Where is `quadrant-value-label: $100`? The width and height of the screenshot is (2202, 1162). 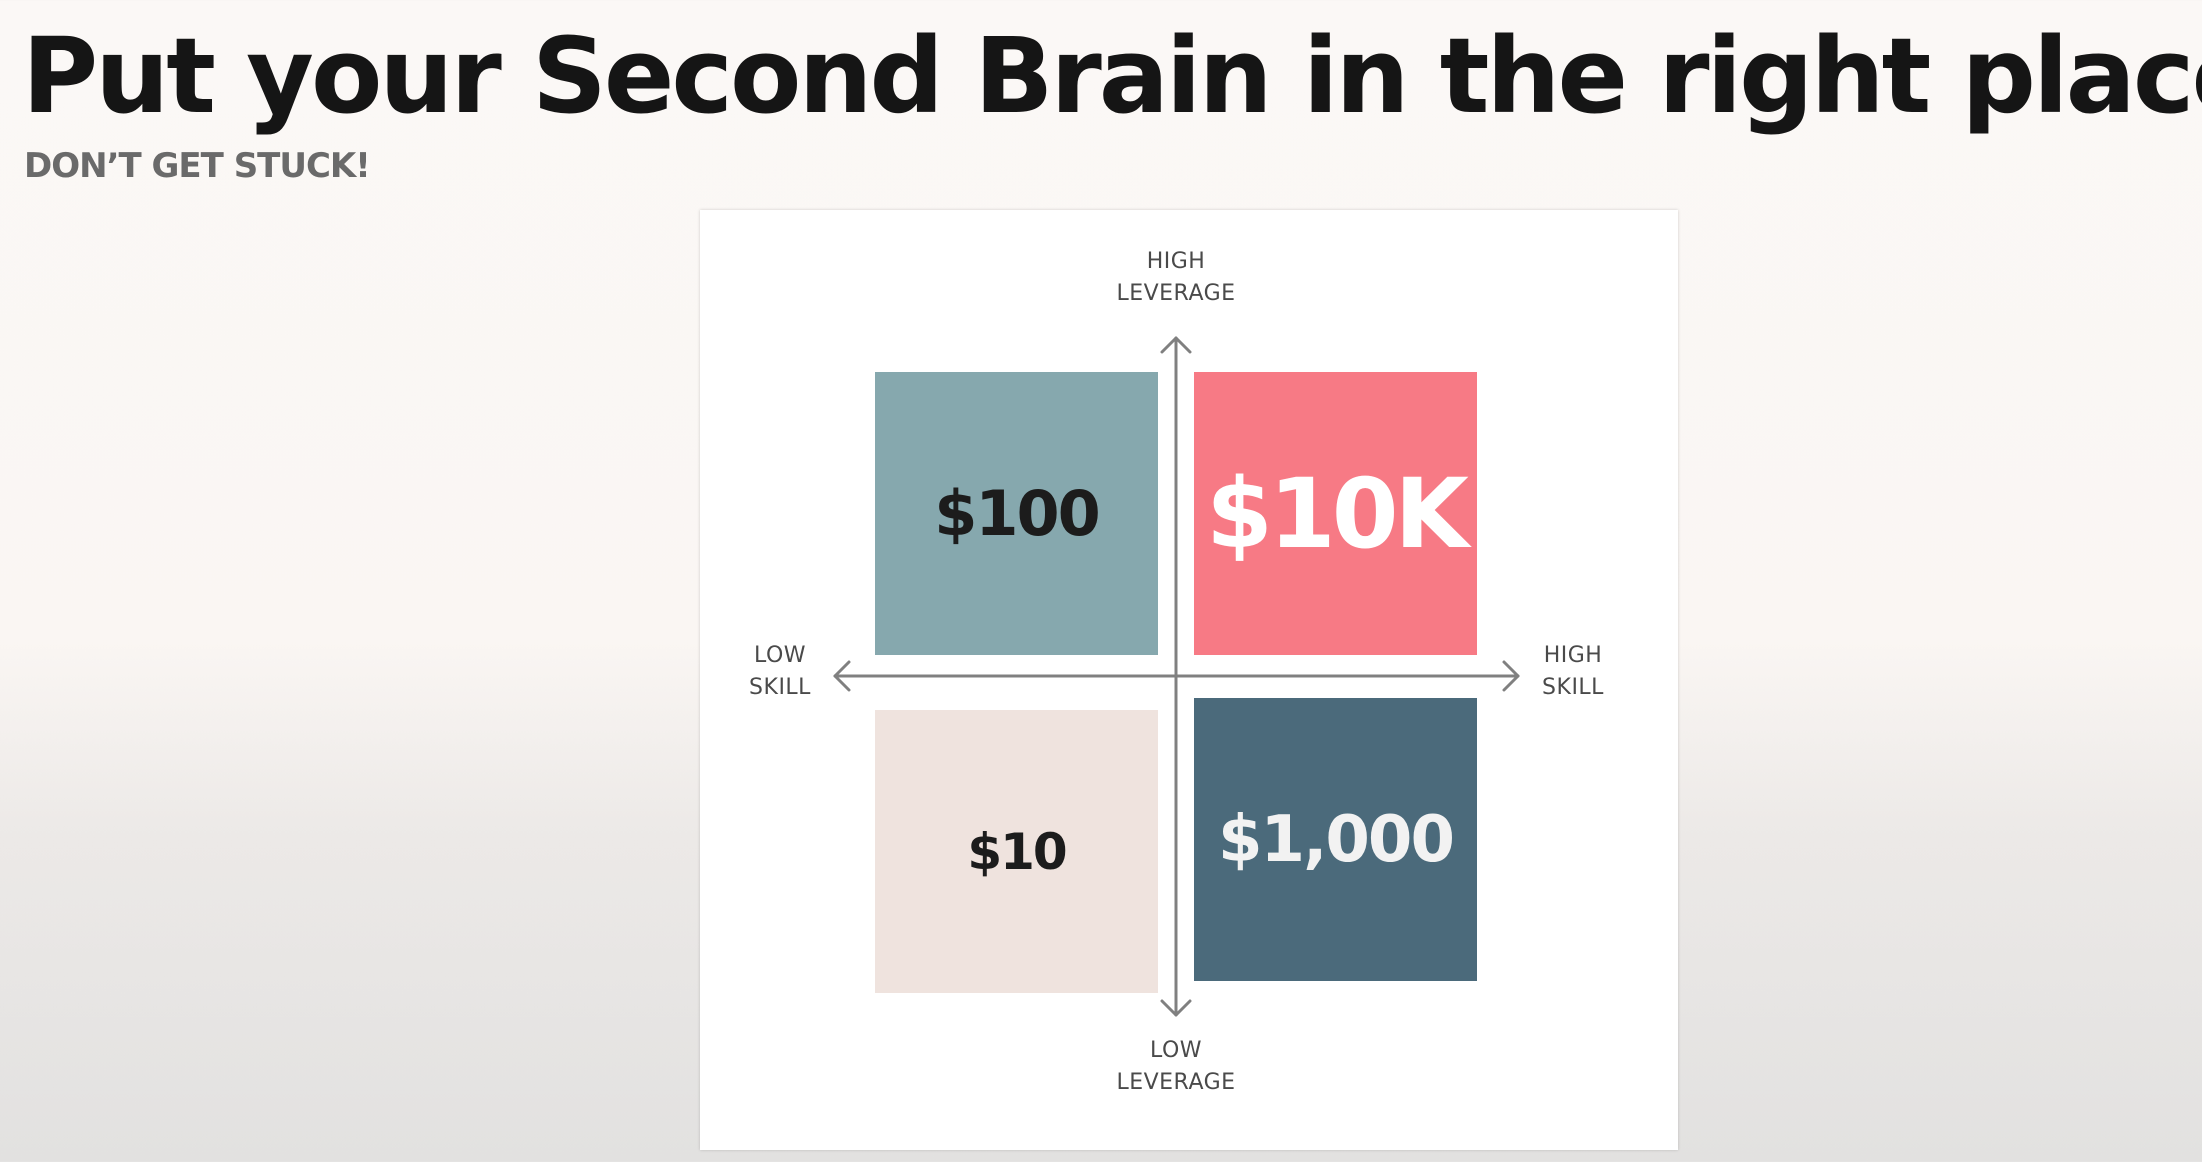 quadrant-value-label: $100 is located at coordinates (1017, 513).